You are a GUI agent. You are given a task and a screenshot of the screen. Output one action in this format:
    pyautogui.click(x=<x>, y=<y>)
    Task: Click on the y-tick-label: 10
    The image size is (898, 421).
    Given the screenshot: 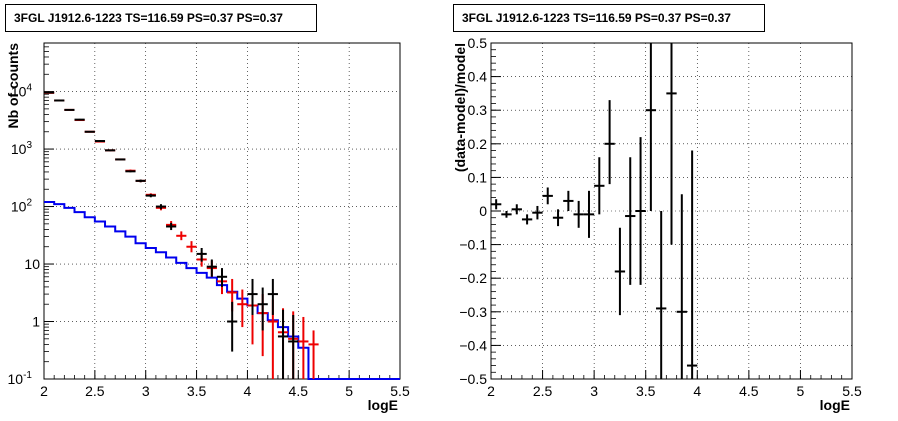 What is the action you would take?
    pyautogui.click(x=32, y=264)
    